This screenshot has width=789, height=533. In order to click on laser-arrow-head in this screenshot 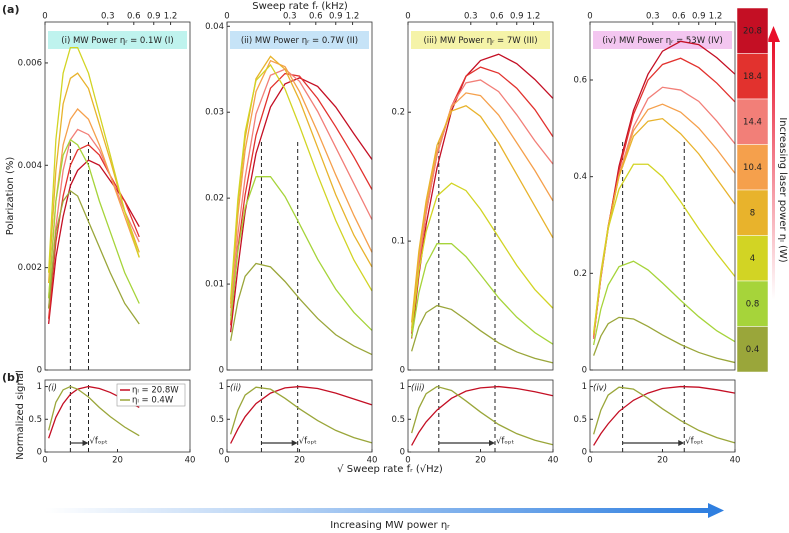, I will do `click(773, 34)`.